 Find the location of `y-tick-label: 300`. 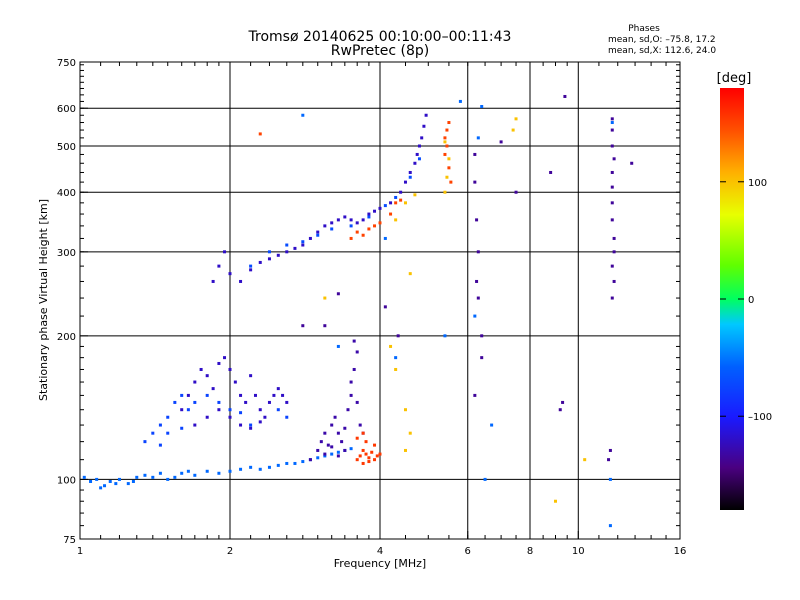

y-tick-label: 300 is located at coordinates (66, 253).